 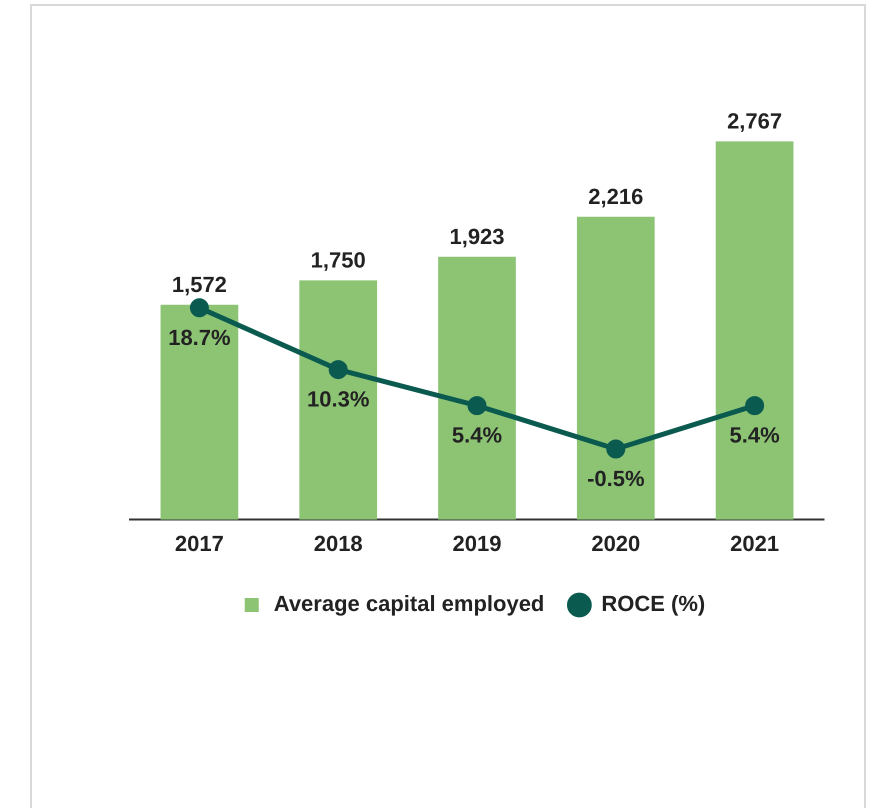 What do you see at coordinates (199, 543) in the screenshot?
I see `x-tick-label: 2017` at bounding box center [199, 543].